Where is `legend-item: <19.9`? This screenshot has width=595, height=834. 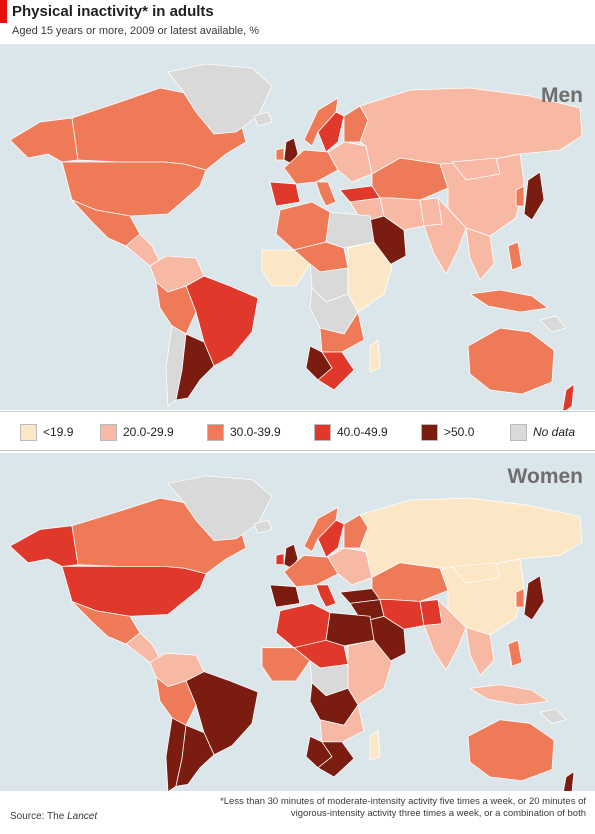
legend-item: <19.9 is located at coordinates (46, 432).